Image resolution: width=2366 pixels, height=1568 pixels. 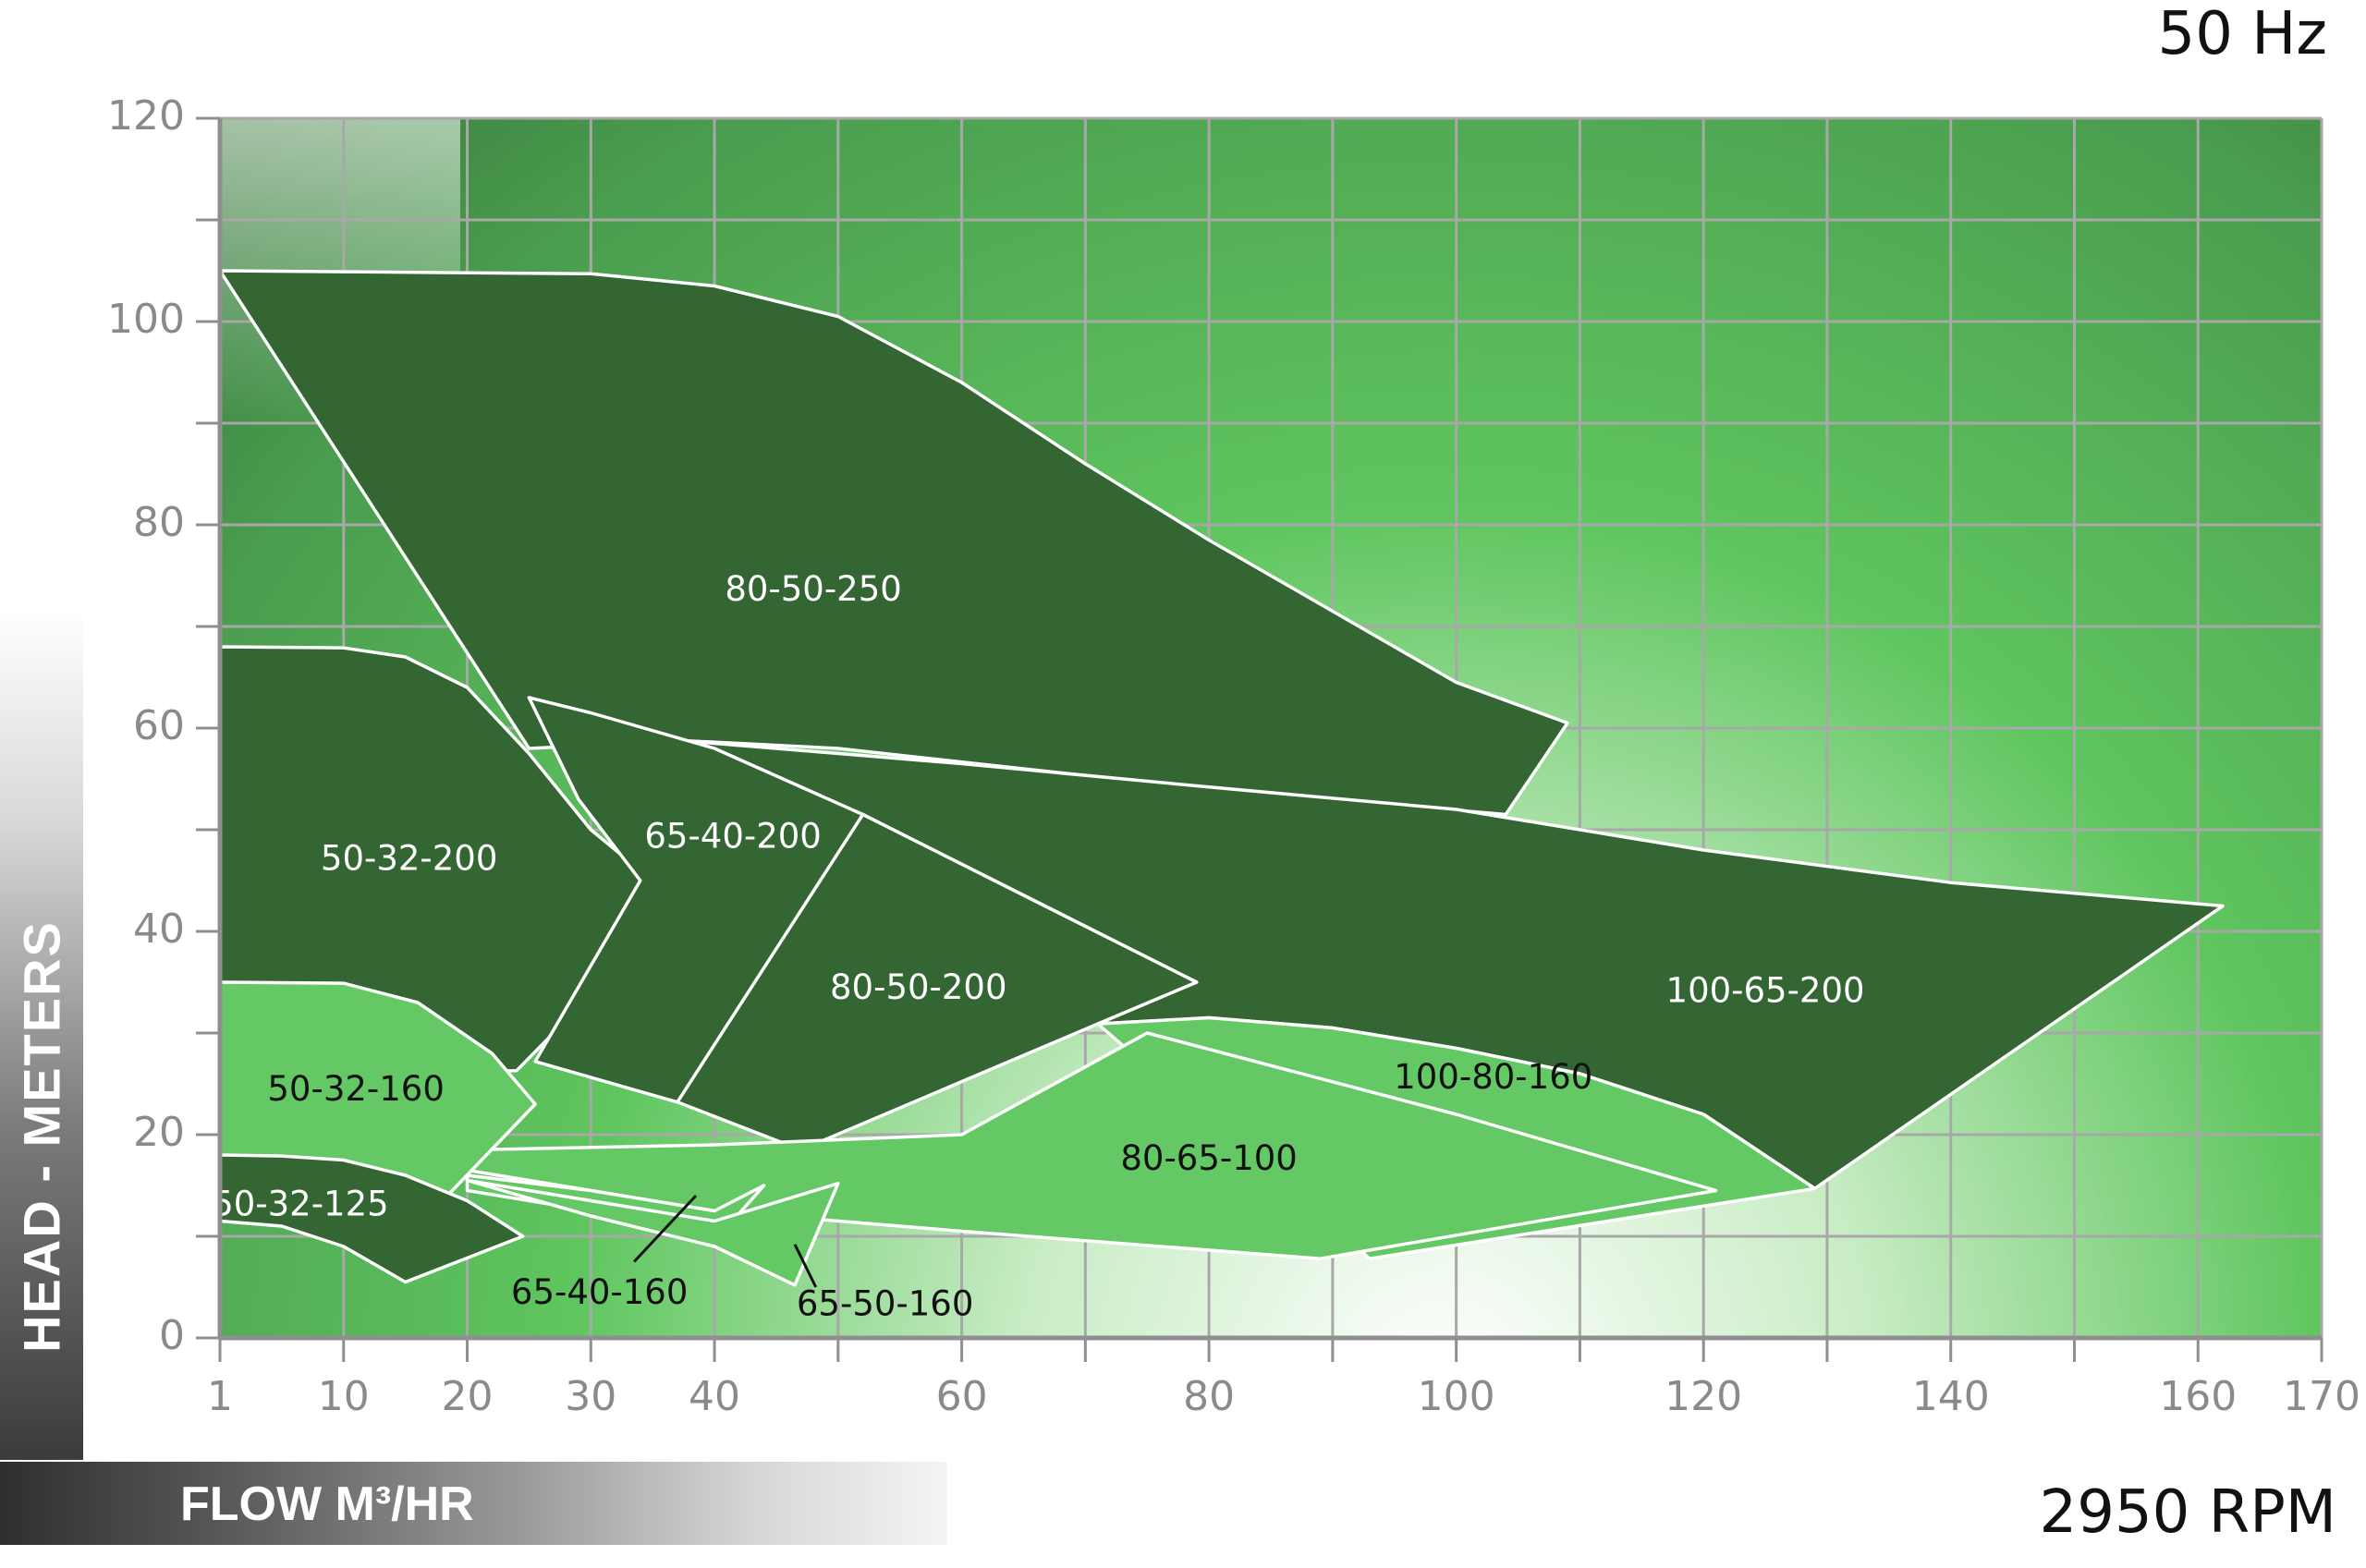 What do you see at coordinates (172, 1335) in the screenshot?
I see `y-tick-label: 0` at bounding box center [172, 1335].